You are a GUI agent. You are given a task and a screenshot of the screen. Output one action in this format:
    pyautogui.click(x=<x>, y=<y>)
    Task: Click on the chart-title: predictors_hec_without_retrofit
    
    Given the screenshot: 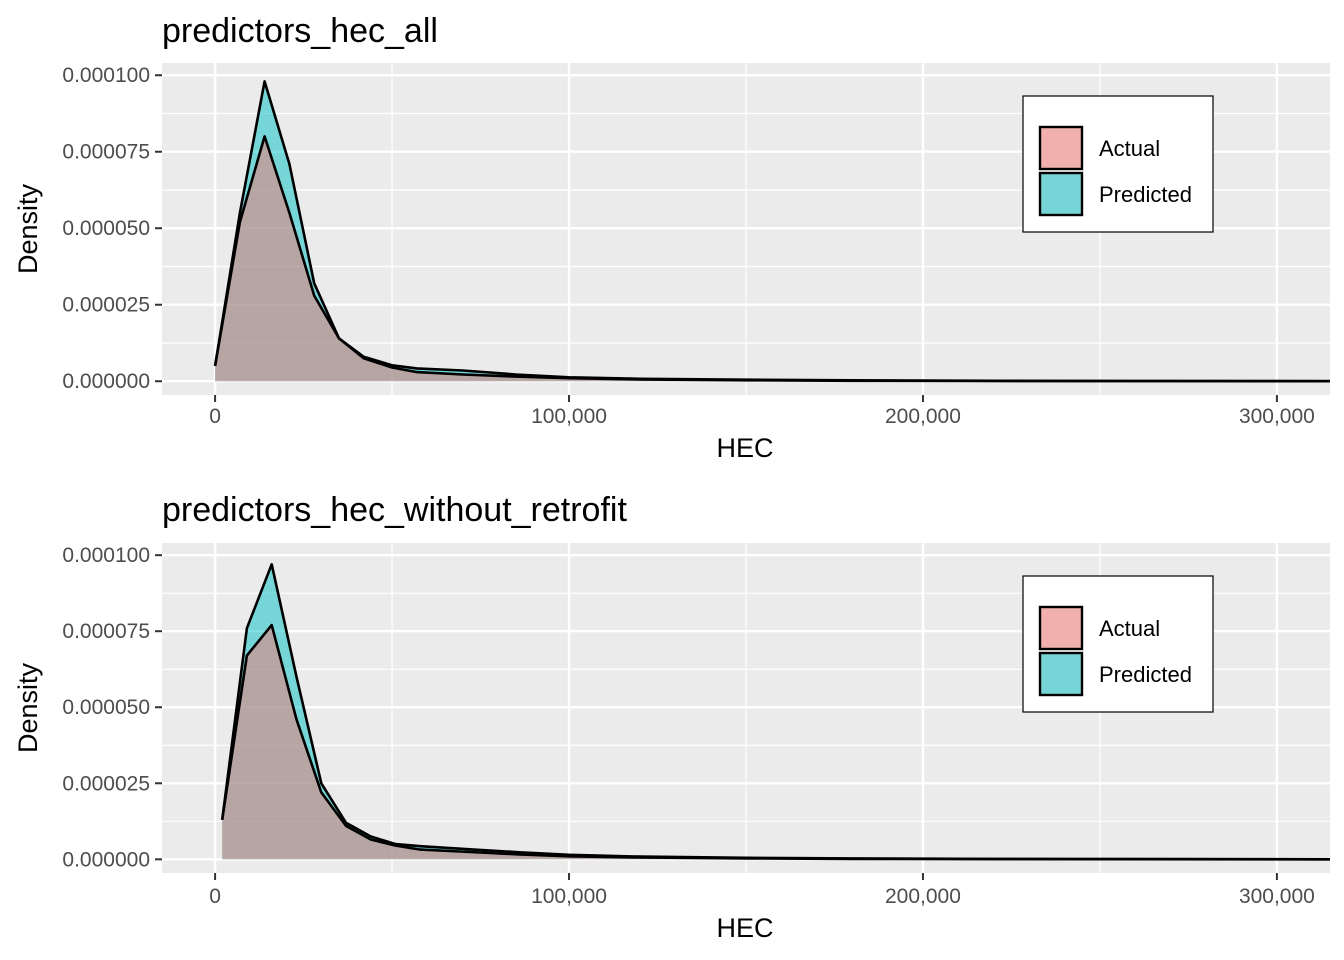 What is the action you would take?
    pyautogui.click(x=394, y=510)
    